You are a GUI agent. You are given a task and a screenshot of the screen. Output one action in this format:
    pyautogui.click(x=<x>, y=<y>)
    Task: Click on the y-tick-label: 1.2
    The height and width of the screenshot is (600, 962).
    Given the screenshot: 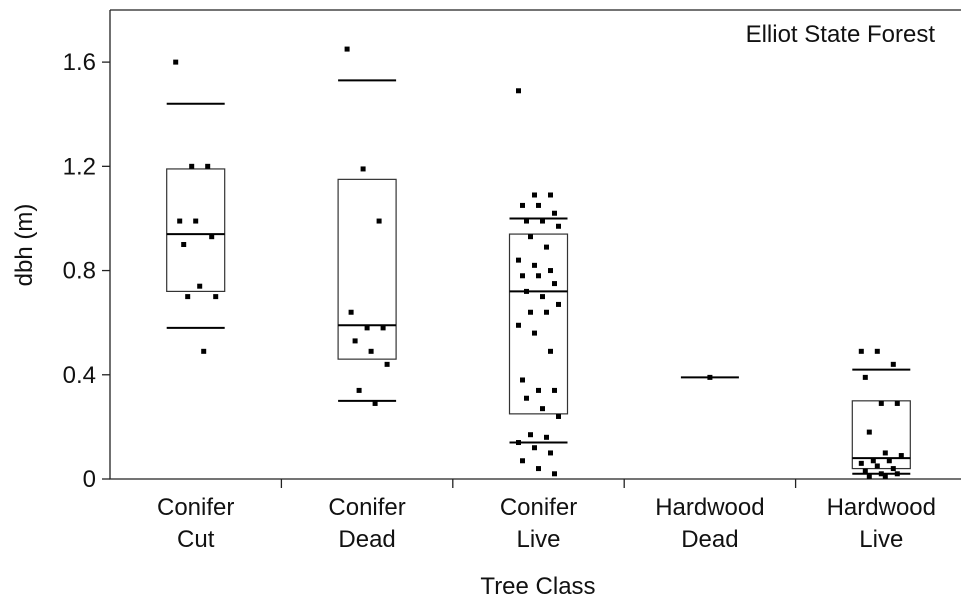 What is the action you would take?
    pyautogui.click(x=79, y=166)
    